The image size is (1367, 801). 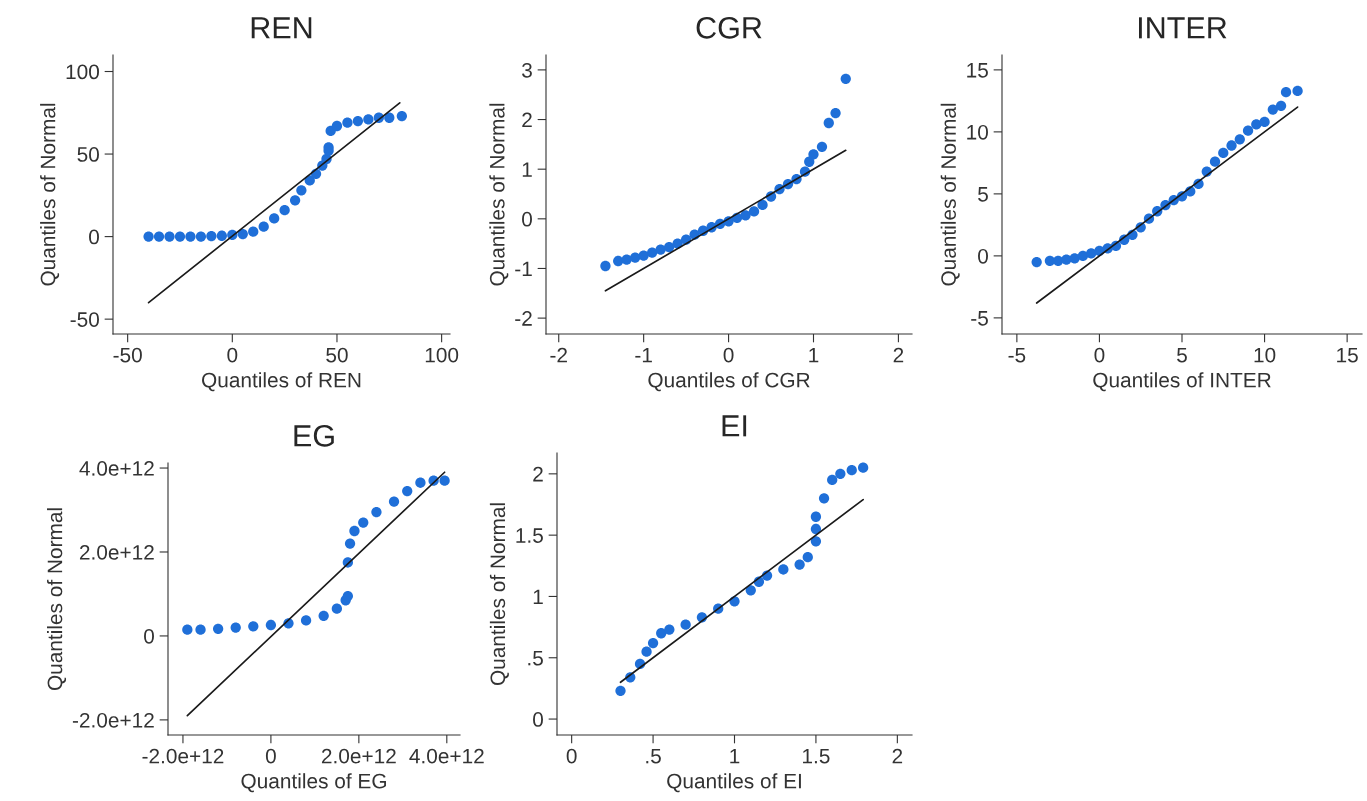 What do you see at coordinates (337, 355) in the screenshot?
I see `x-tick-label: 50` at bounding box center [337, 355].